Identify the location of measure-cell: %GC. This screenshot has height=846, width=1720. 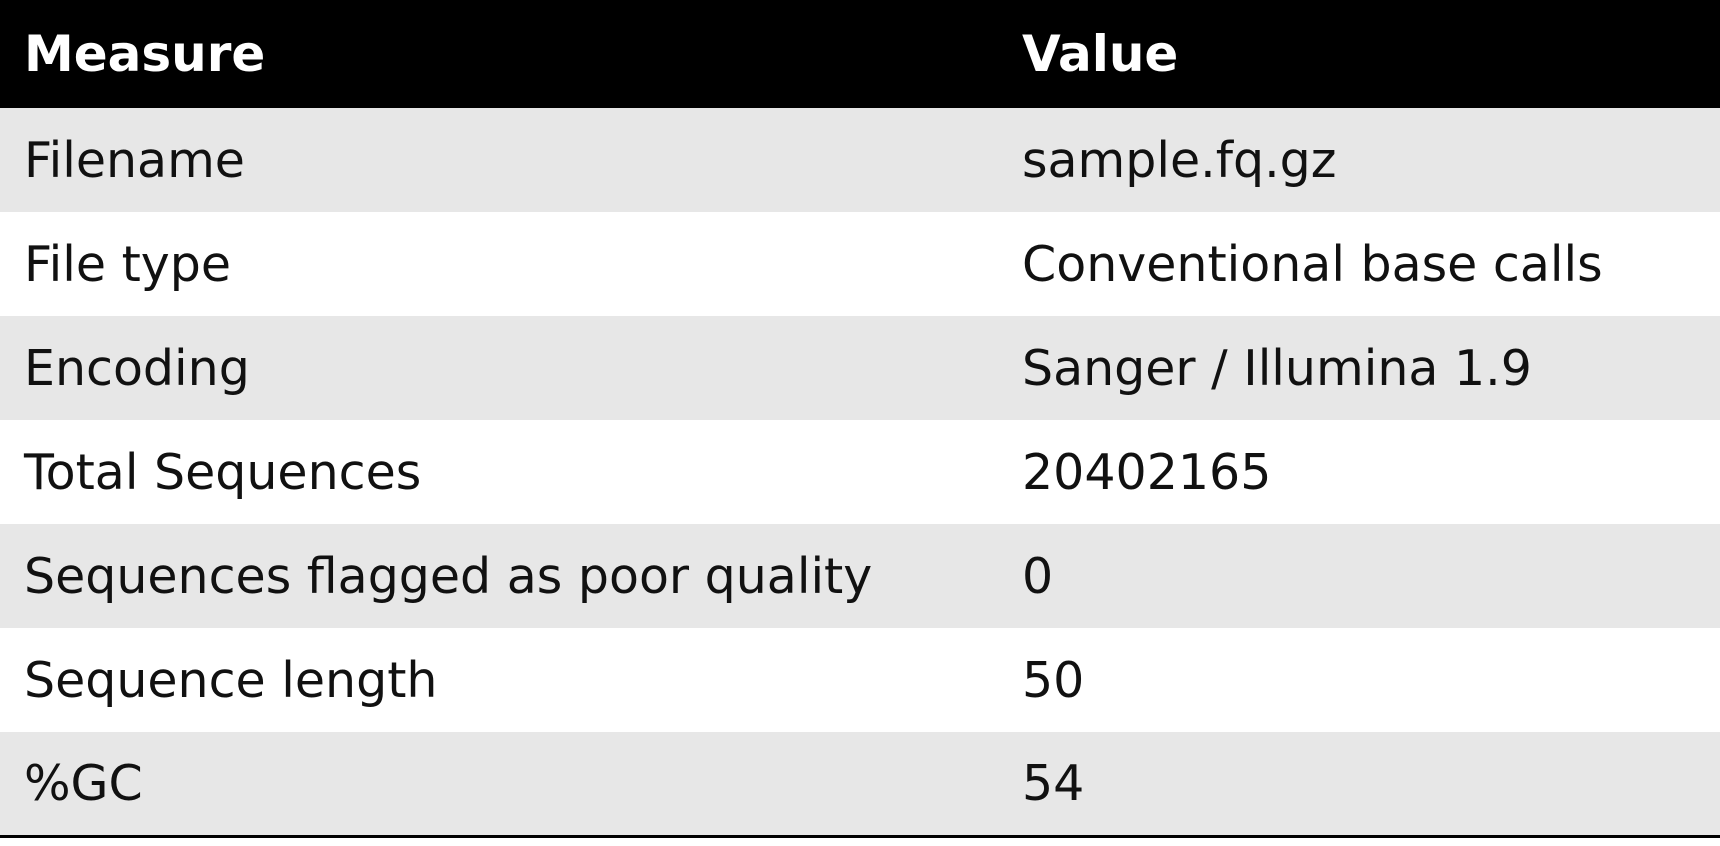
(83, 783).